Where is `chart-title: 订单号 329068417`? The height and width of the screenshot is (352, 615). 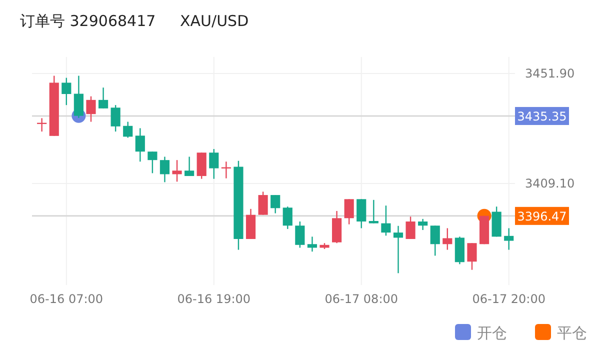 chart-title: 订单号 329068417 is located at coordinates (88, 21).